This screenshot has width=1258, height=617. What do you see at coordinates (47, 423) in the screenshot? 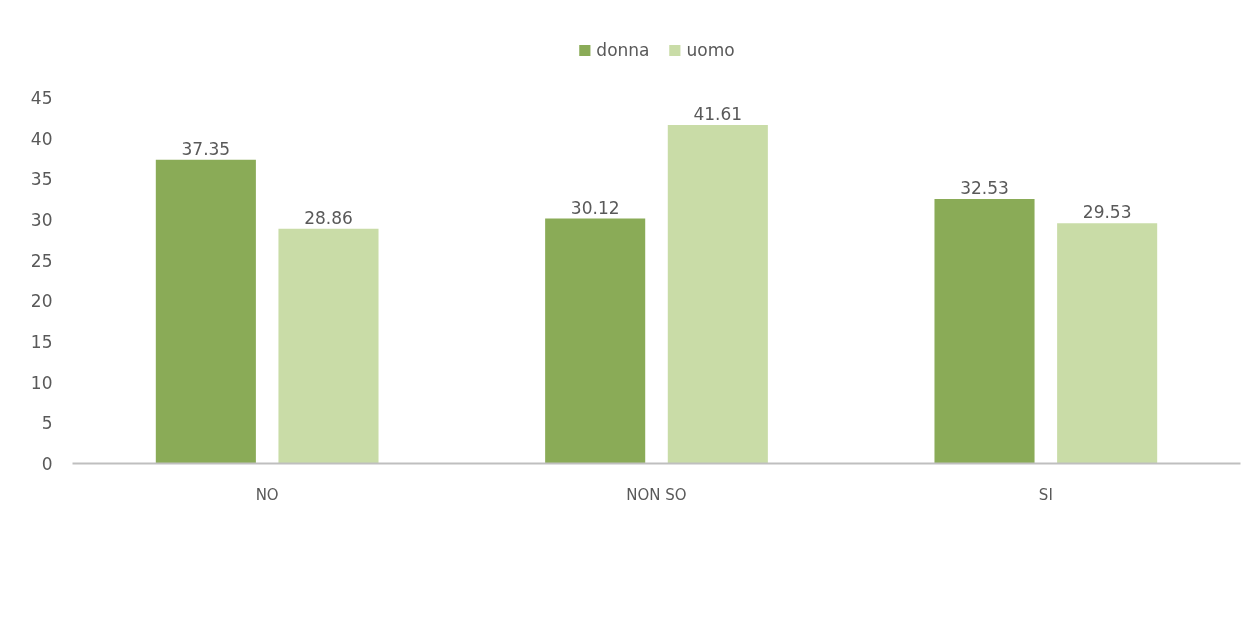
I see `y-tick-label: 5` at bounding box center [47, 423].